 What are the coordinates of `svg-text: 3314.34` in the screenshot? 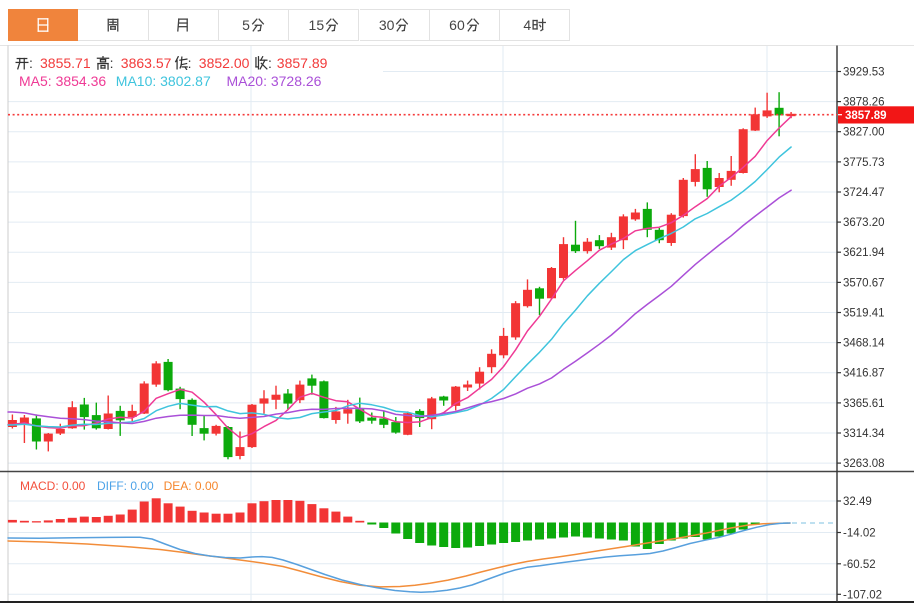 It's located at (864, 434).